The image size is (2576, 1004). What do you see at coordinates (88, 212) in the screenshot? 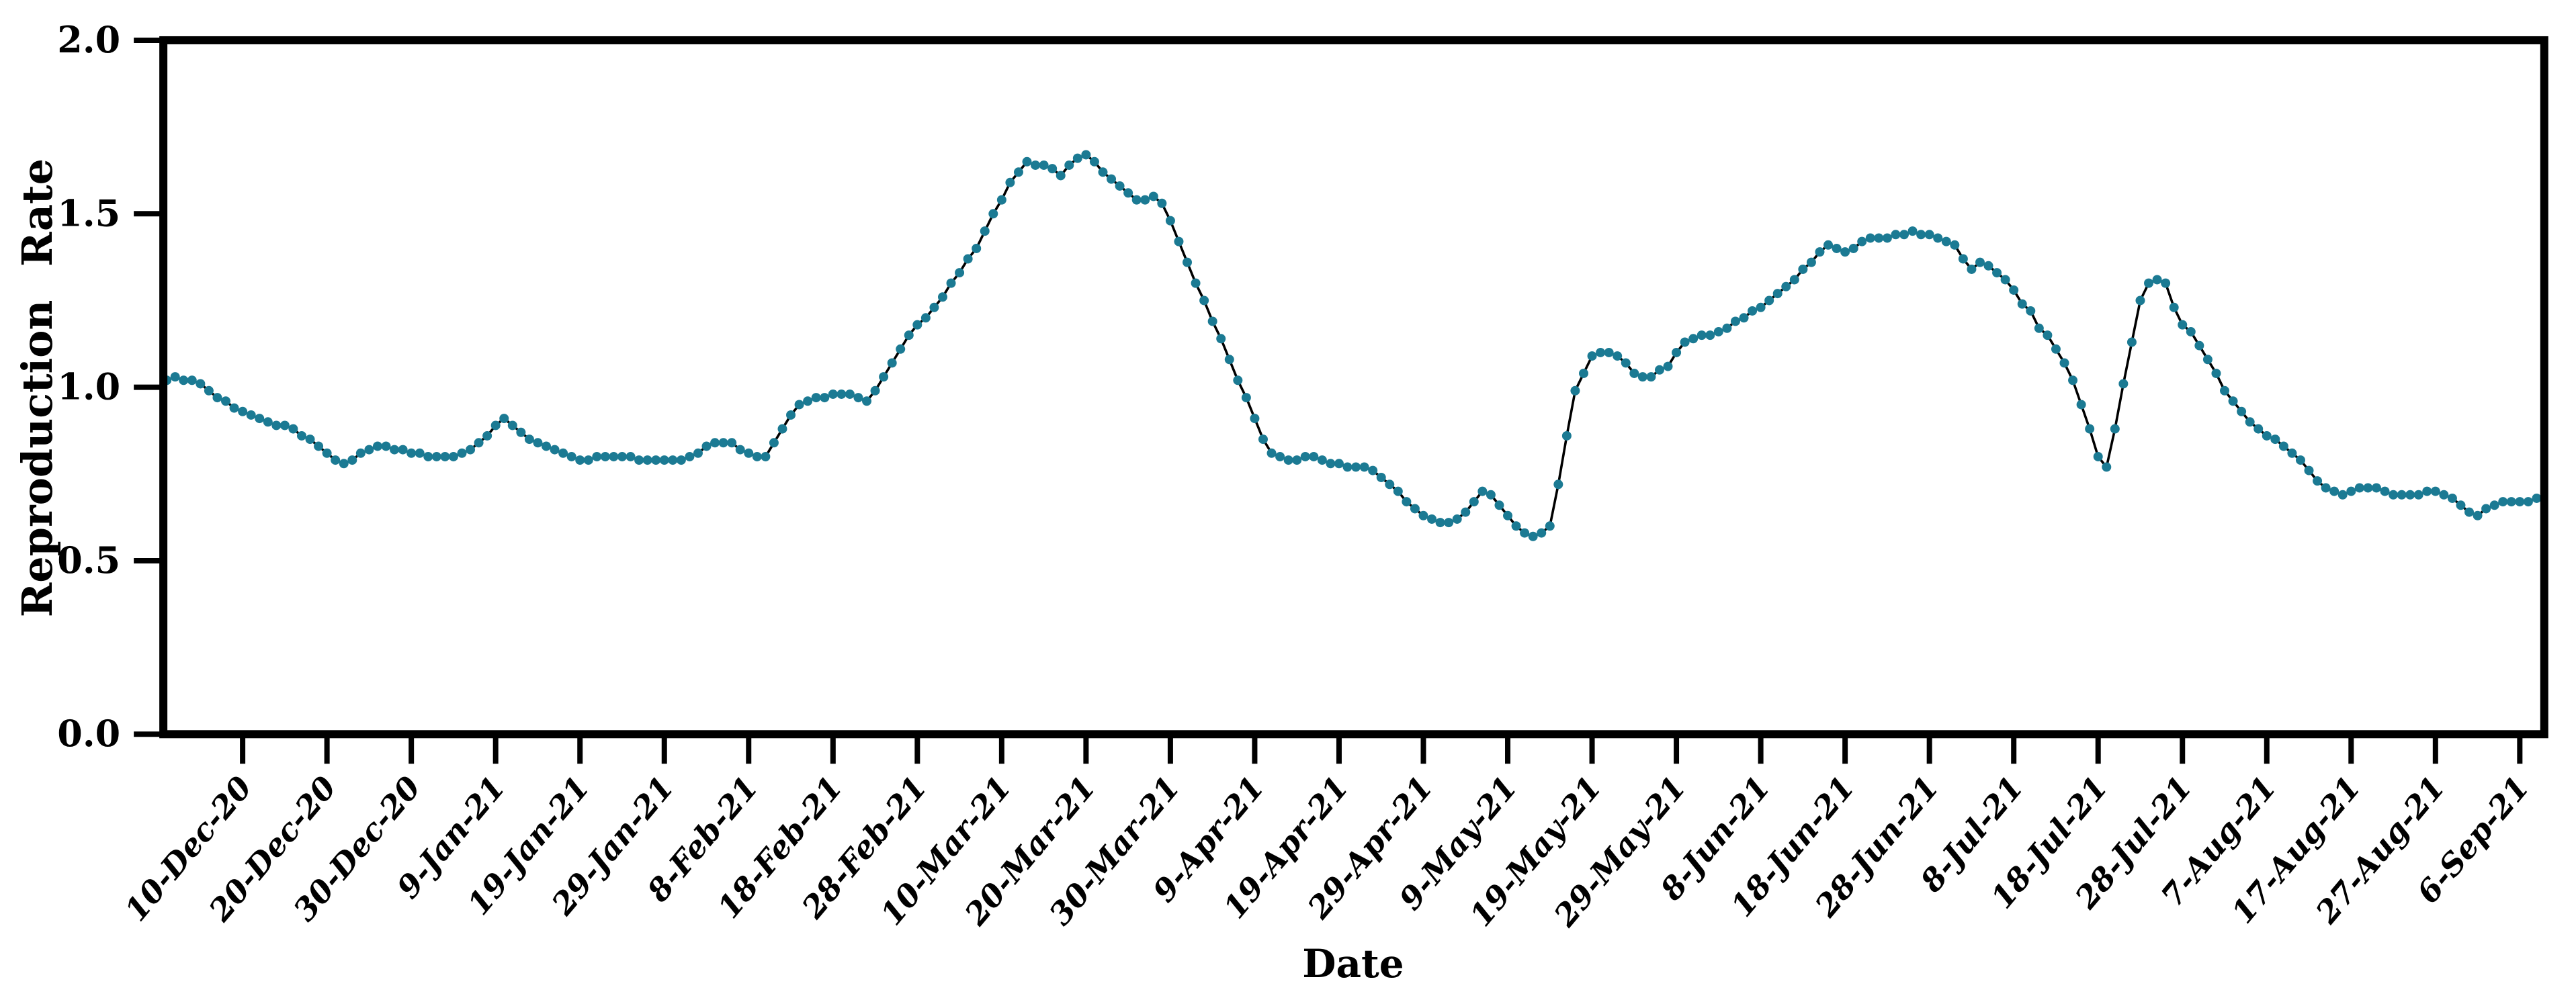
I see `y-tick-label: 1.5` at bounding box center [88, 212].